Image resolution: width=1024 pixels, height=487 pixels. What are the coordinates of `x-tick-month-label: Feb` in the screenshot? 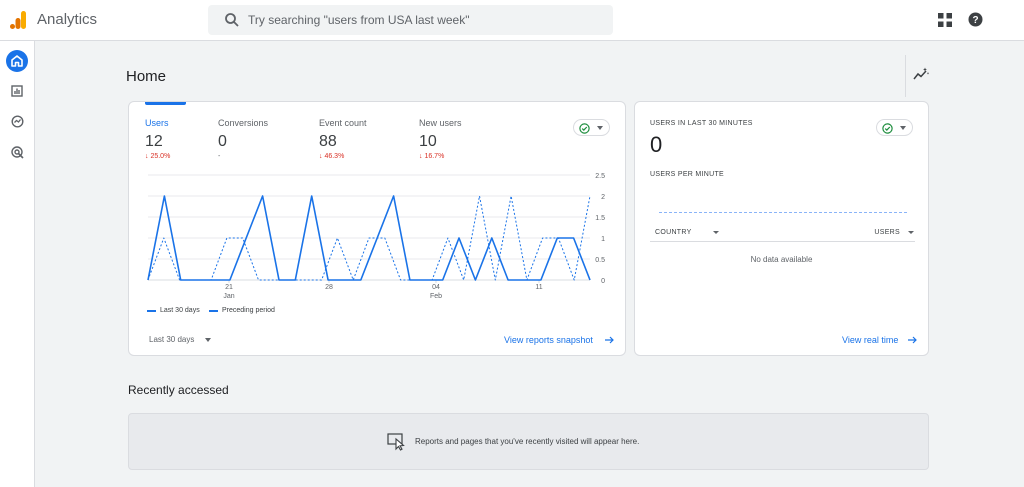 It's located at (436, 296).